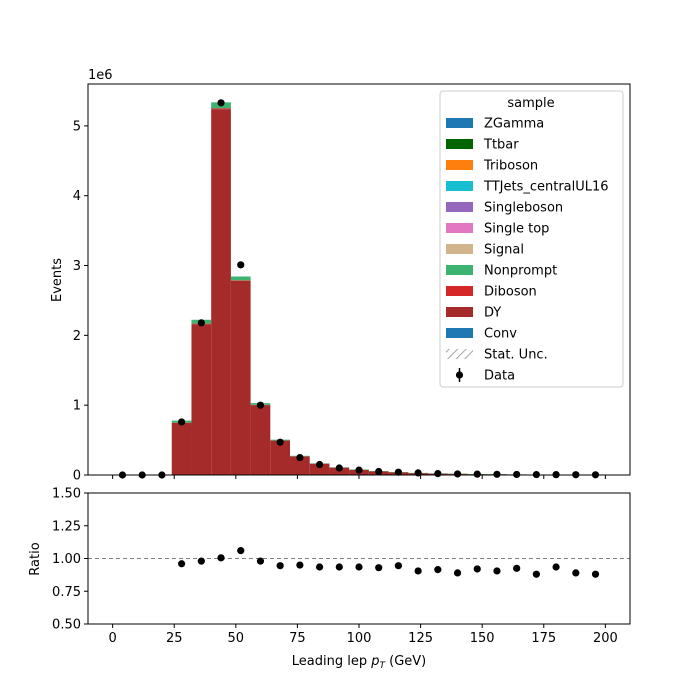  What do you see at coordinates (459, 249) in the screenshot?
I see `legend-swatch-signal` at bounding box center [459, 249].